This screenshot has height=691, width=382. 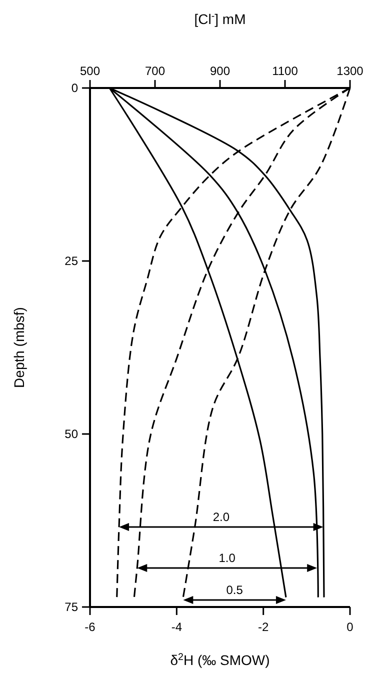 I want to click on x2-tick-label: 900, so click(x=220, y=71).